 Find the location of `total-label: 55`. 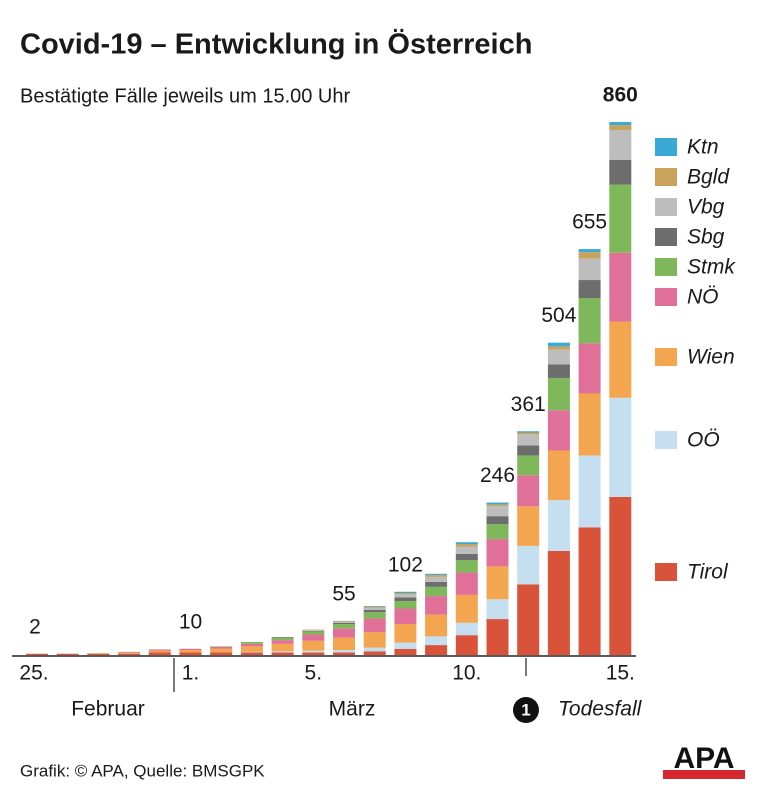

total-label: 55 is located at coordinates (343, 593).